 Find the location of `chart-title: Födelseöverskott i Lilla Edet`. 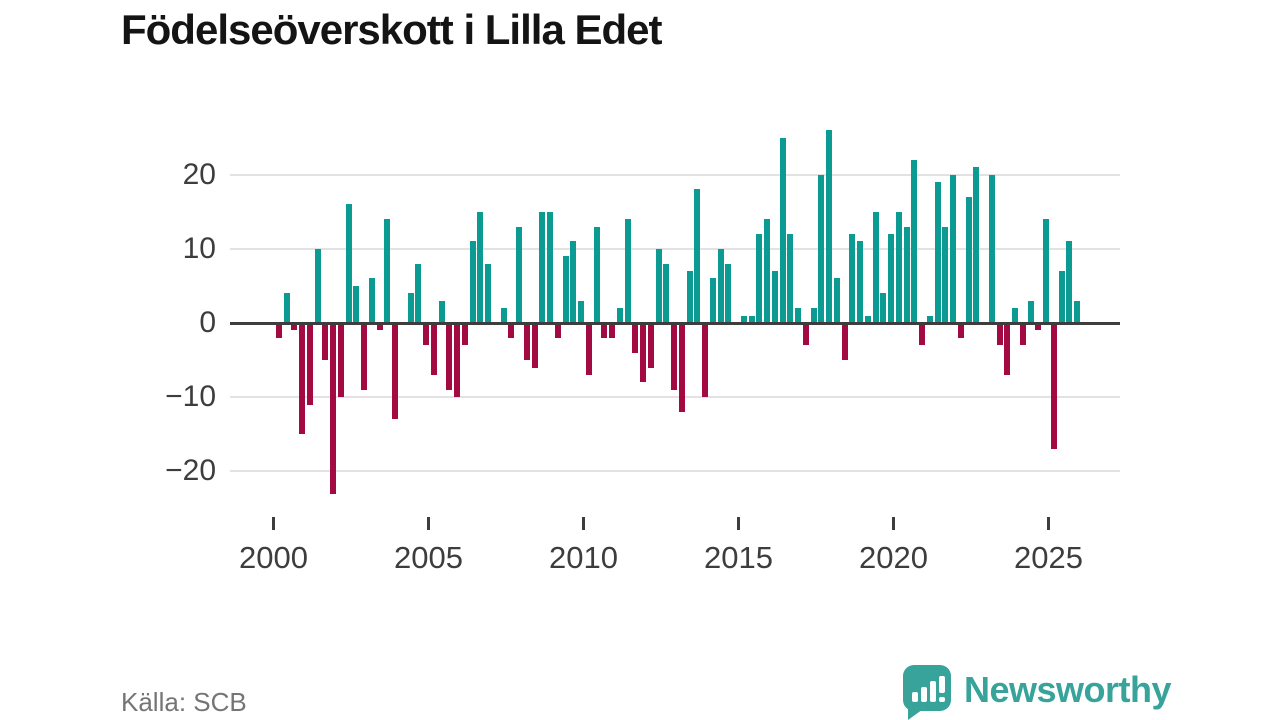

chart-title: Födelseöverskott i Lilla Edet is located at coordinates (391, 29).